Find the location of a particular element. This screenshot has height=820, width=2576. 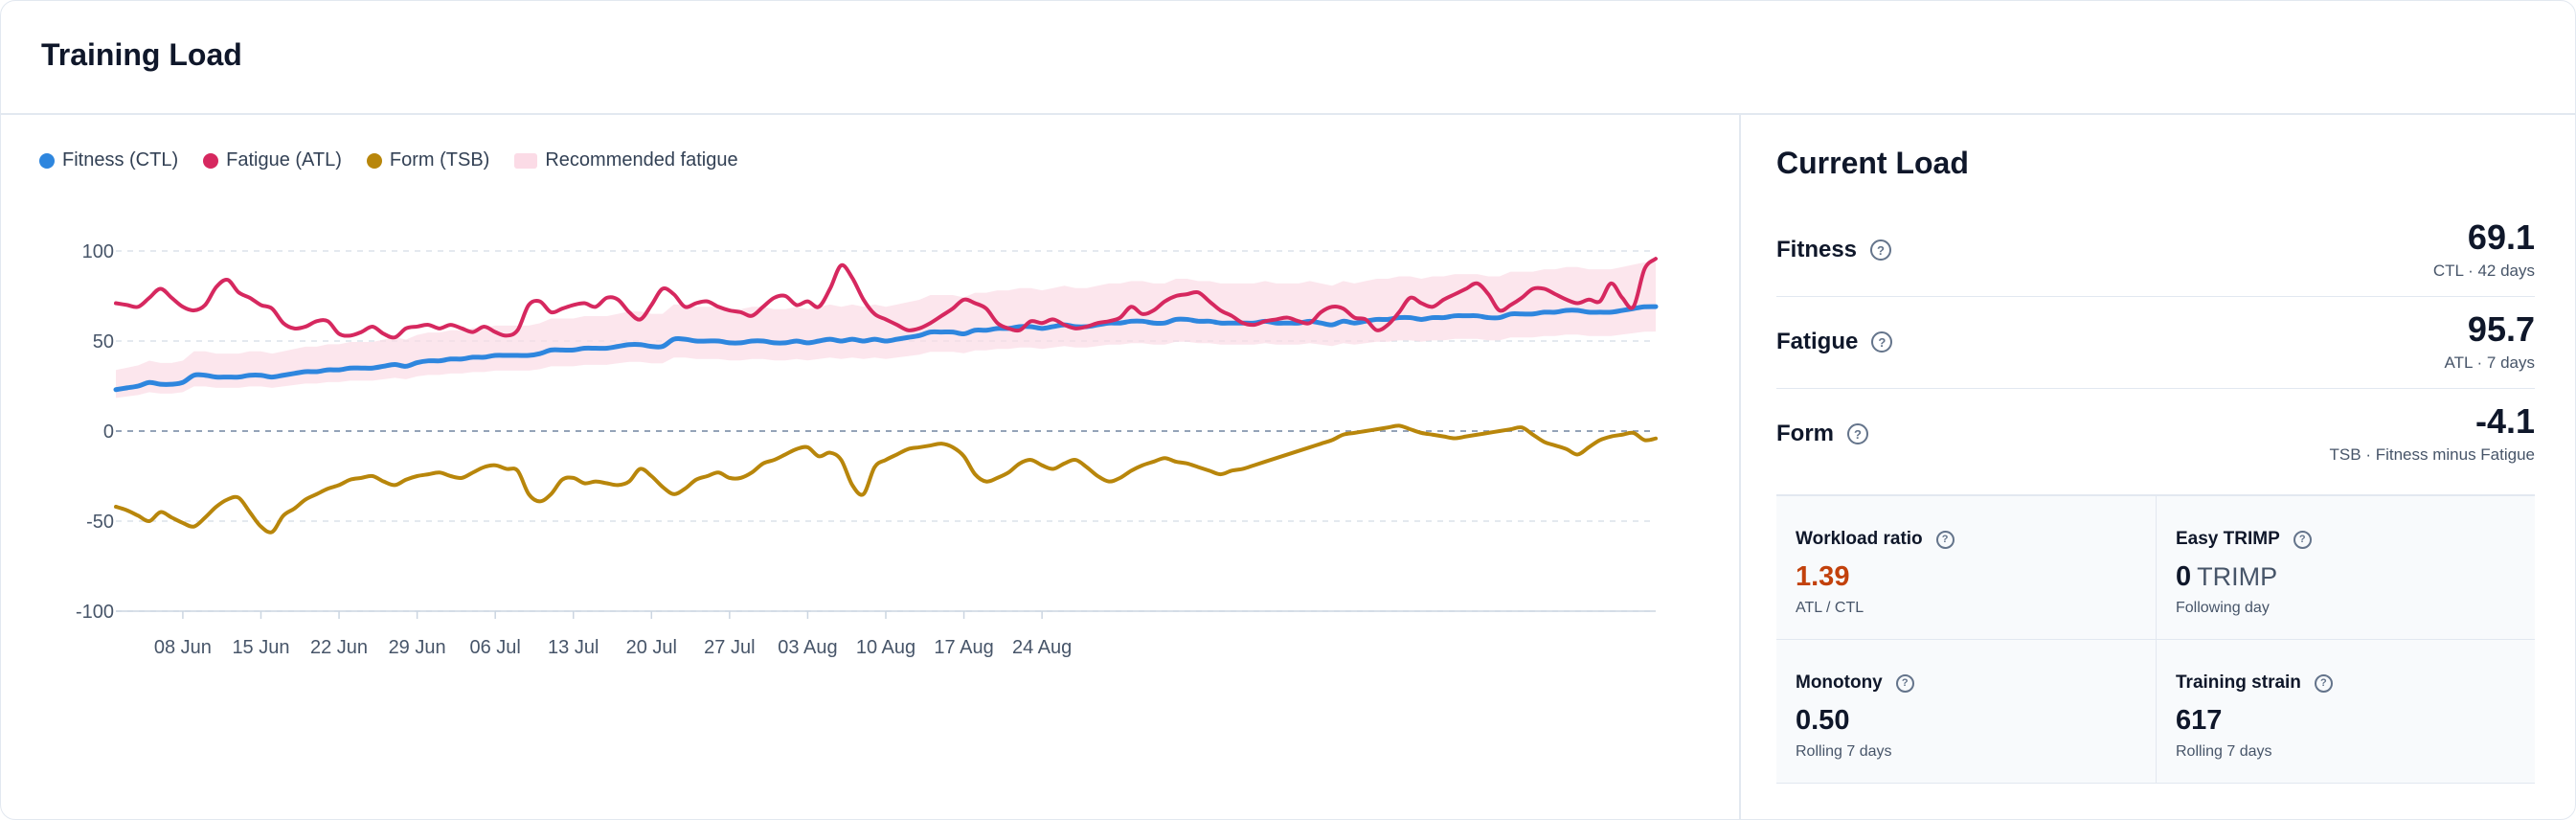

page-title: Training Load is located at coordinates (141, 55).